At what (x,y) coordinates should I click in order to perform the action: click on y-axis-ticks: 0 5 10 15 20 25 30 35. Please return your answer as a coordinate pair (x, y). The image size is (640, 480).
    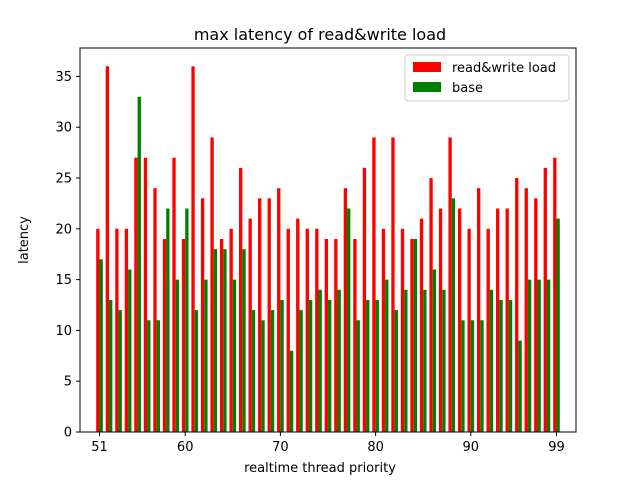
    Looking at the image, I should click on (67, 255).